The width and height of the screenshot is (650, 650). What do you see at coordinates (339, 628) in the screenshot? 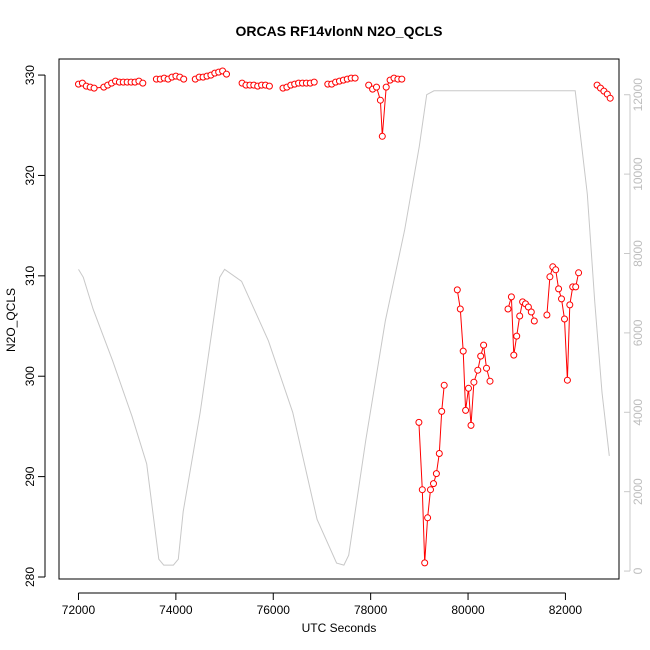
I see `x-axis-label: UTC Seconds` at bounding box center [339, 628].